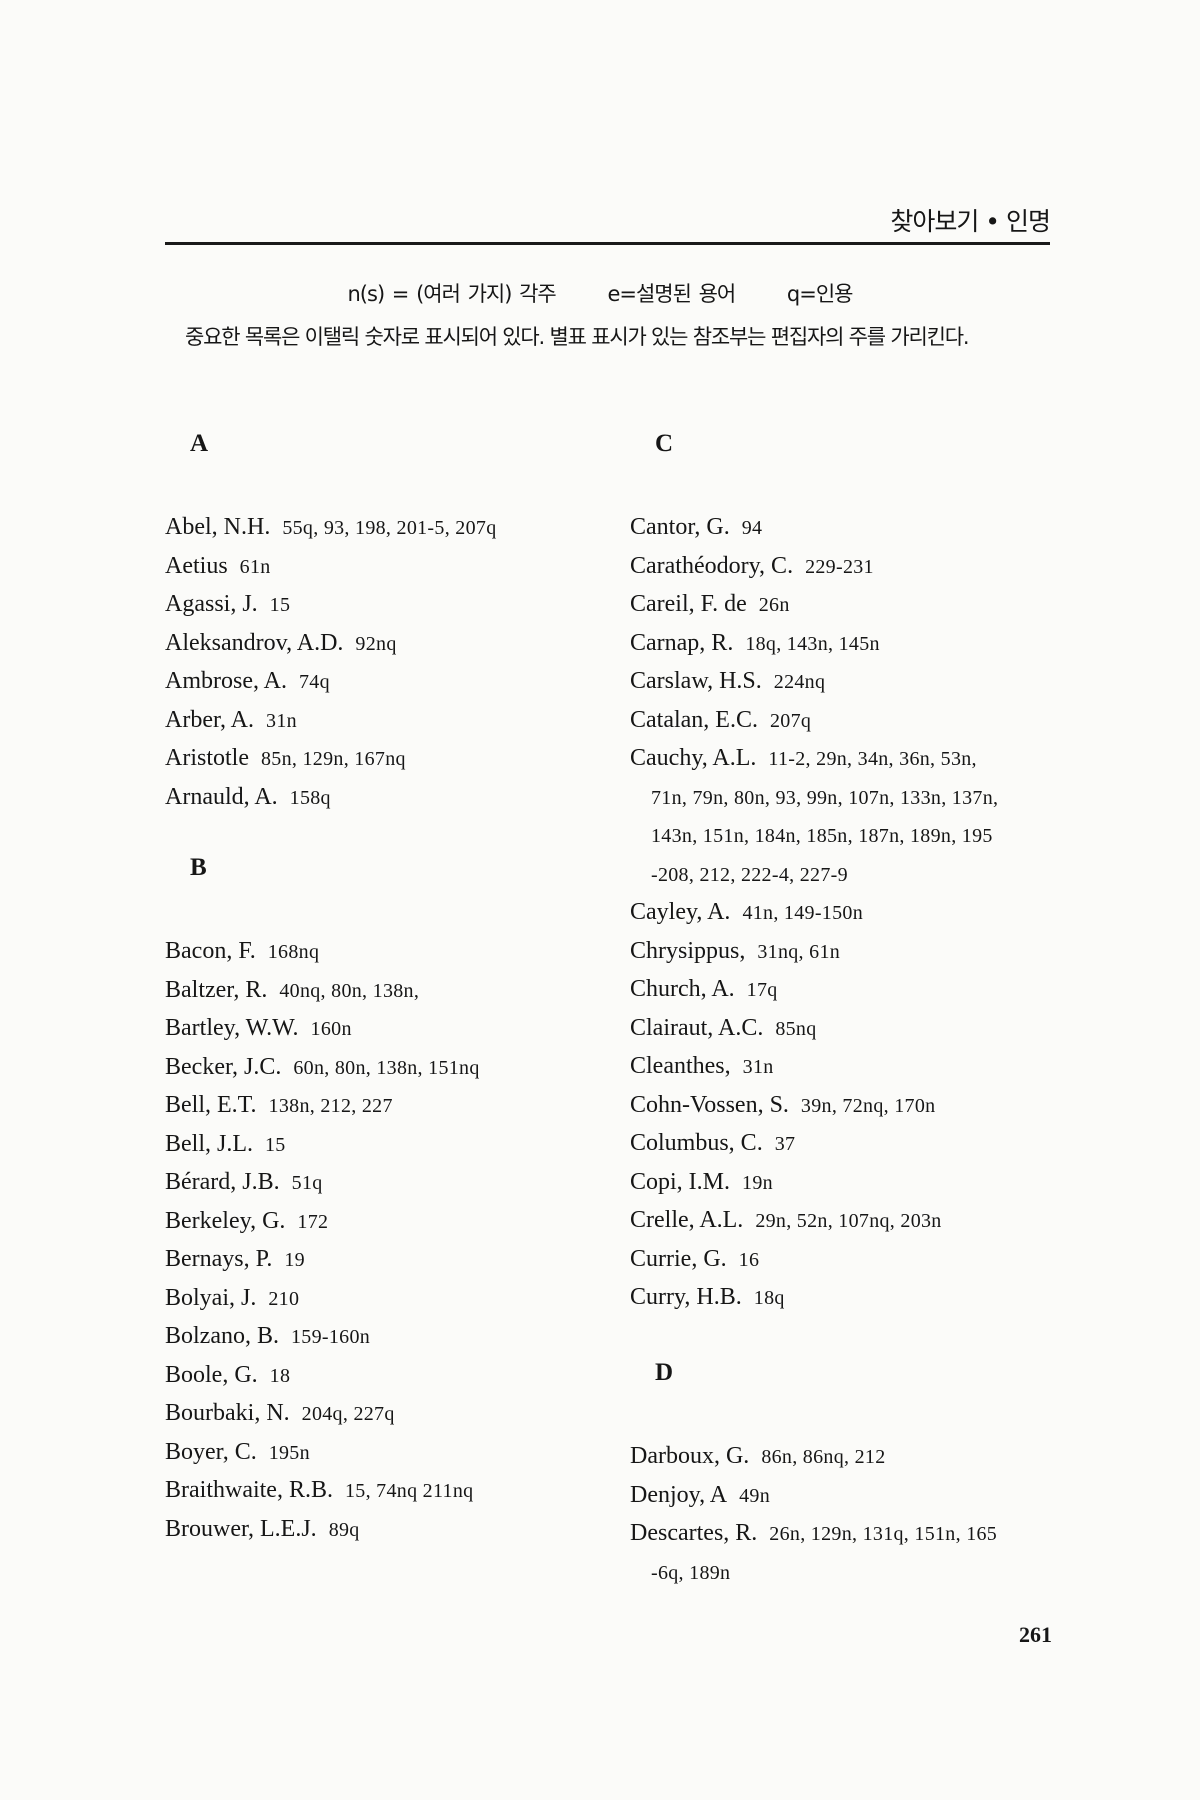 Image resolution: width=1200 pixels, height=1800 pixels. I want to click on entry-name: Becker, J.C., so click(223, 1066).